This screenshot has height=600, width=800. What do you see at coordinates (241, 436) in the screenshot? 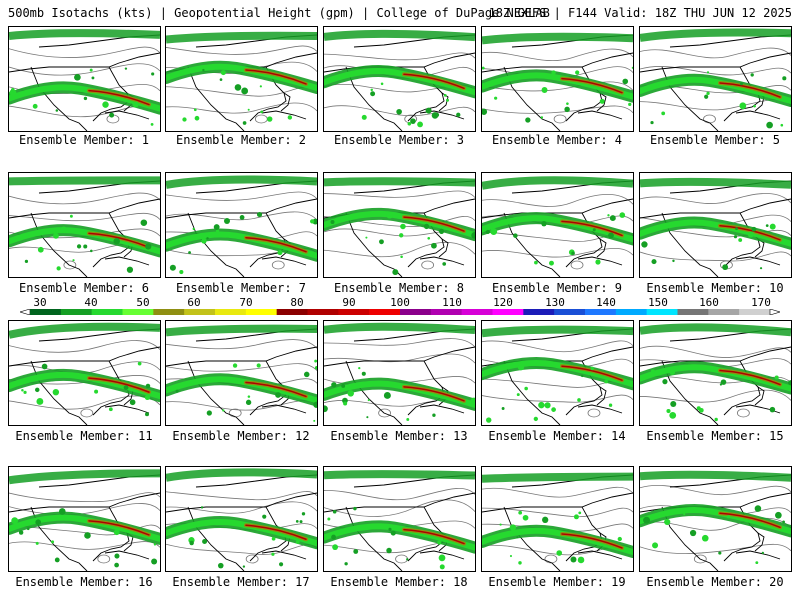
I see `ensemble-member-label: Ensemble Member: 12` at bounding box center [241, 436].